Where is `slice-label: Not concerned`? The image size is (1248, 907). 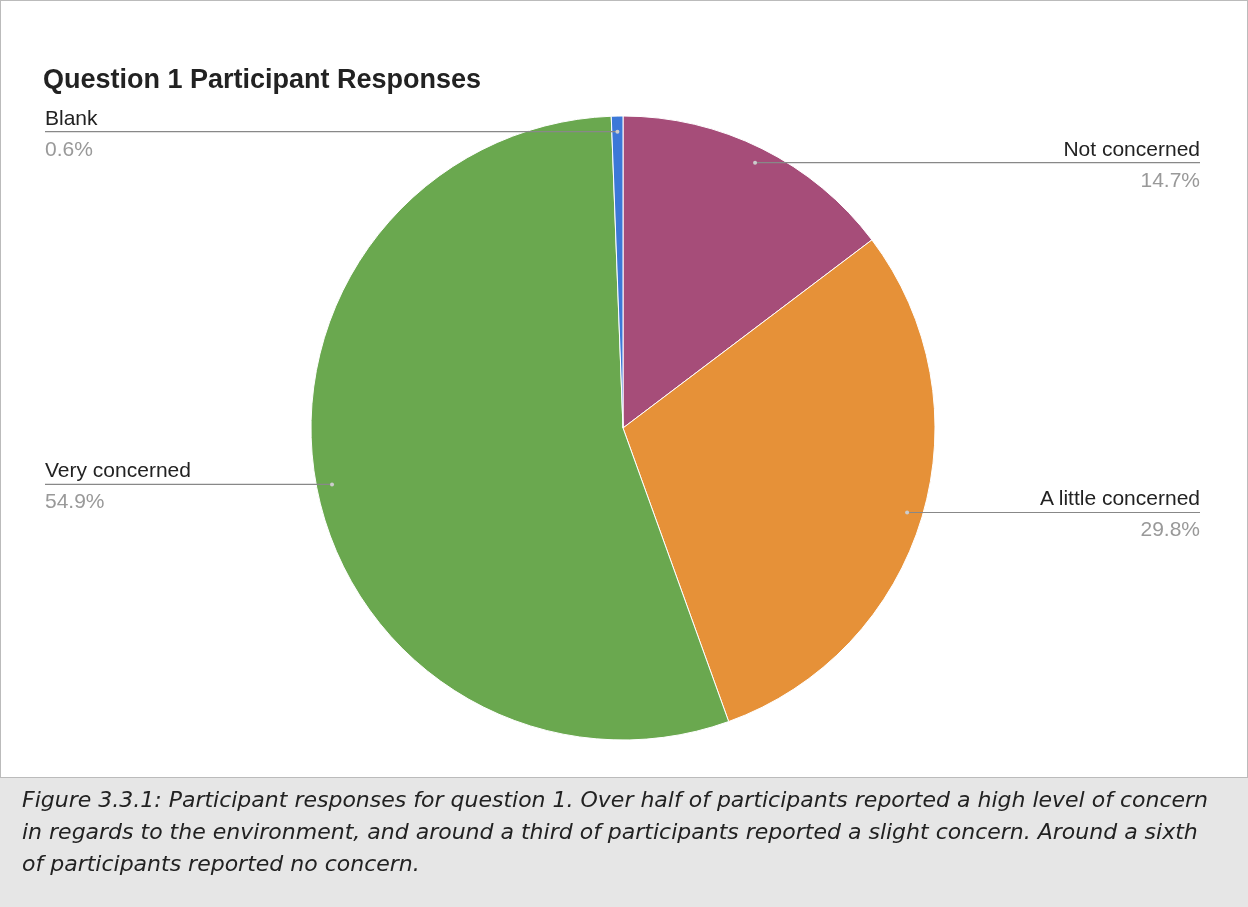 slice-label: Not concerned is located at coordinates (1131, 148).